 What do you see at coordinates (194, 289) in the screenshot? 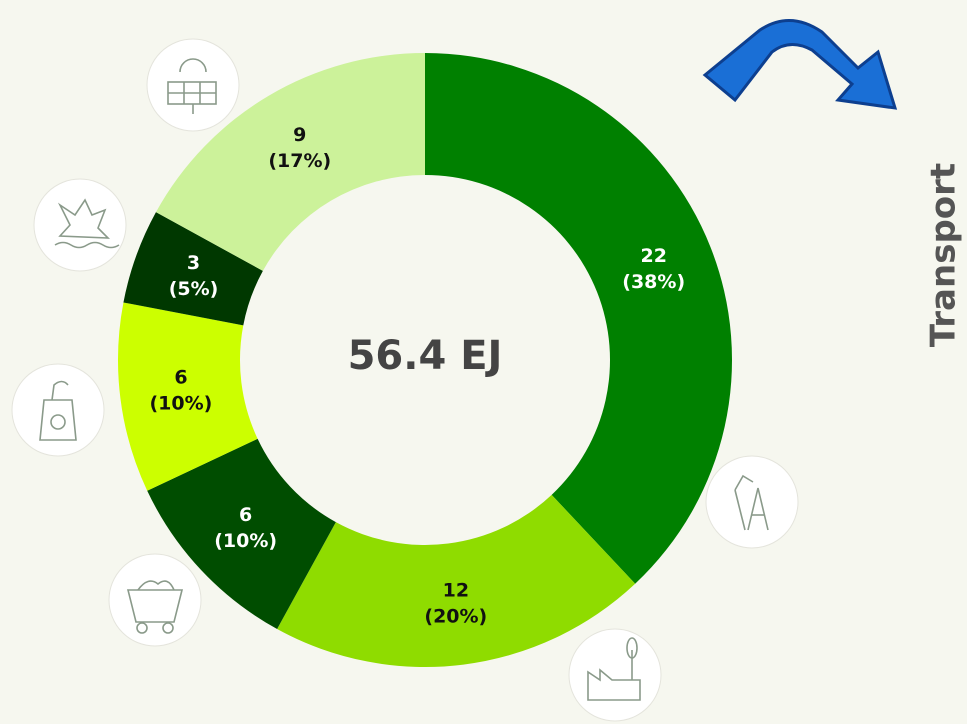
I see `data-label-percent: (5%)` at bounding box center [194, 289].